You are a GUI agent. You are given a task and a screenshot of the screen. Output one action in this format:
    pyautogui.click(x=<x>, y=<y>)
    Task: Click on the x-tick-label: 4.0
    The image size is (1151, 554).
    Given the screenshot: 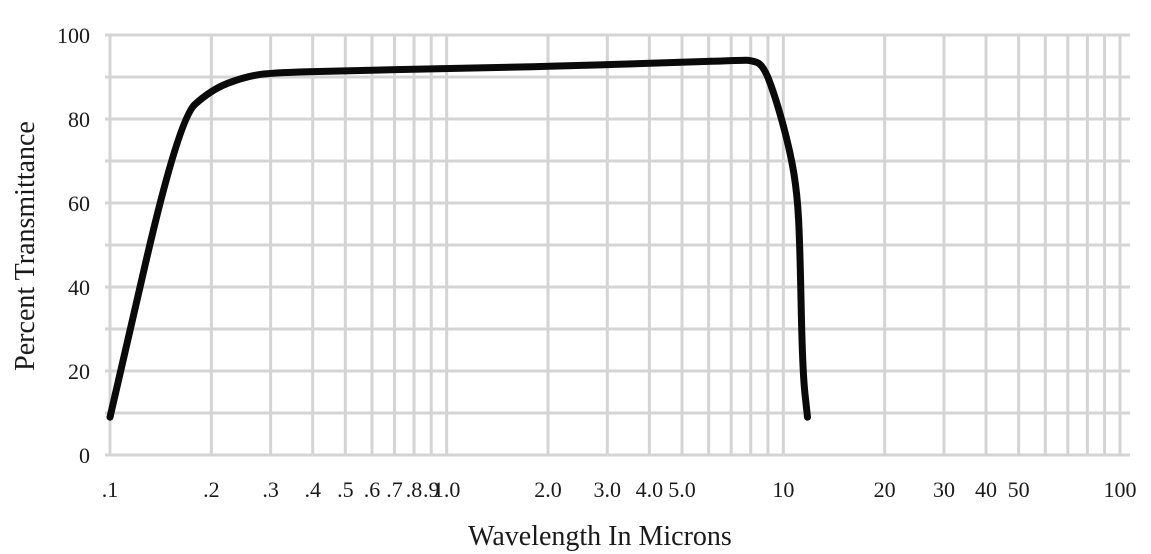 What is the action you would take?
    pyautogui.click(x=650, y=489)
    